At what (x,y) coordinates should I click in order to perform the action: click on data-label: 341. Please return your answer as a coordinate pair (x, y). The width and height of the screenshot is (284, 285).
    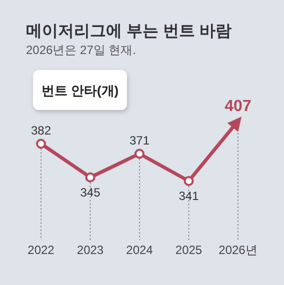
    Looking at the image, I should click on (189, 196).